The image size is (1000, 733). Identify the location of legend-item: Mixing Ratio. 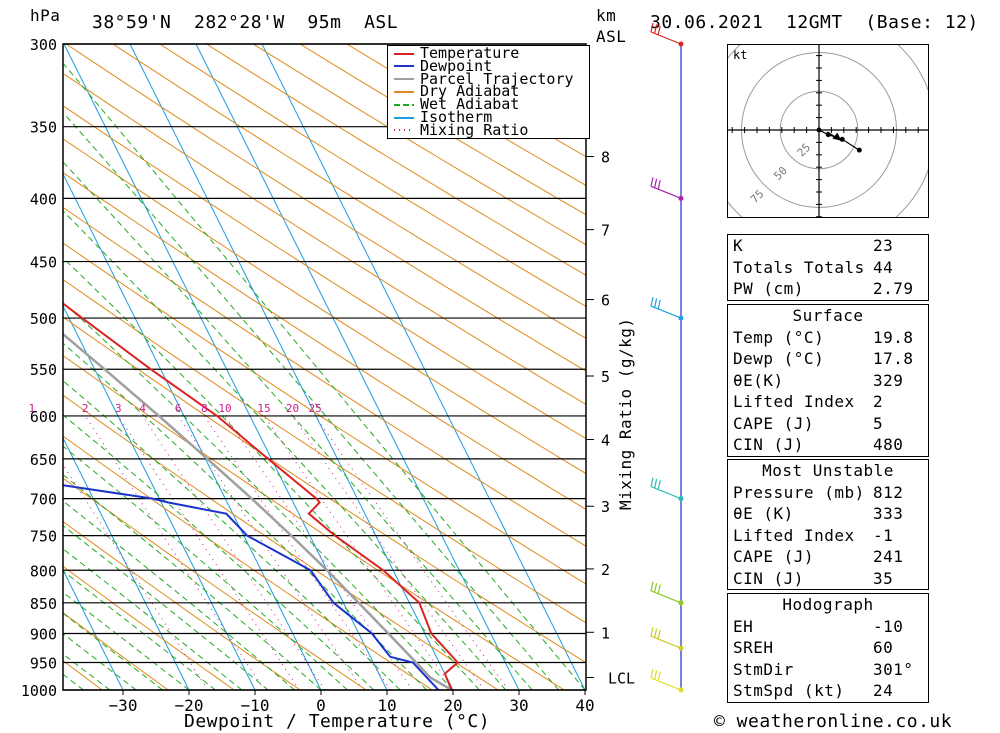
(460, 129).